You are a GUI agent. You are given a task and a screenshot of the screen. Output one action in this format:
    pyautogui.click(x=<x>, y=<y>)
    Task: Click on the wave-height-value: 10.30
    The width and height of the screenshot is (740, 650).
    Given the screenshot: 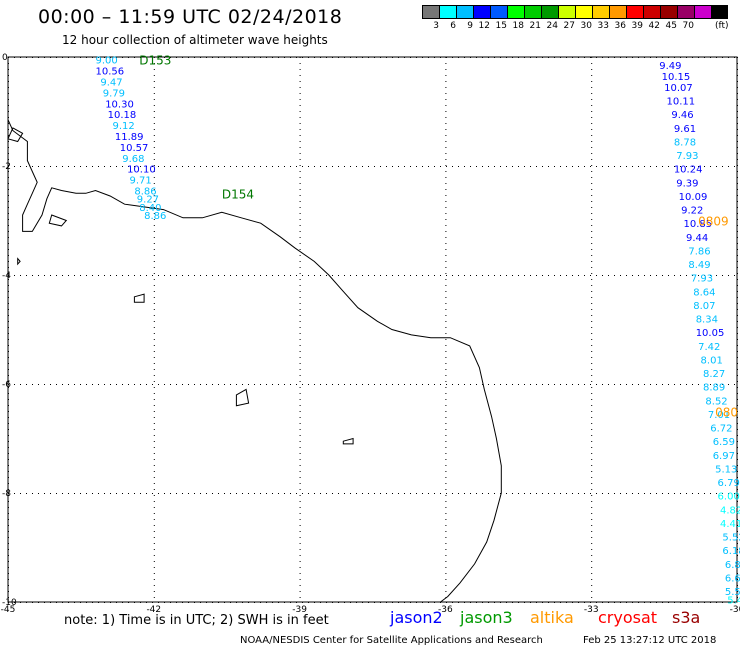 What is the action you would take?
    pyautogui.click(x=119, y=104)
    